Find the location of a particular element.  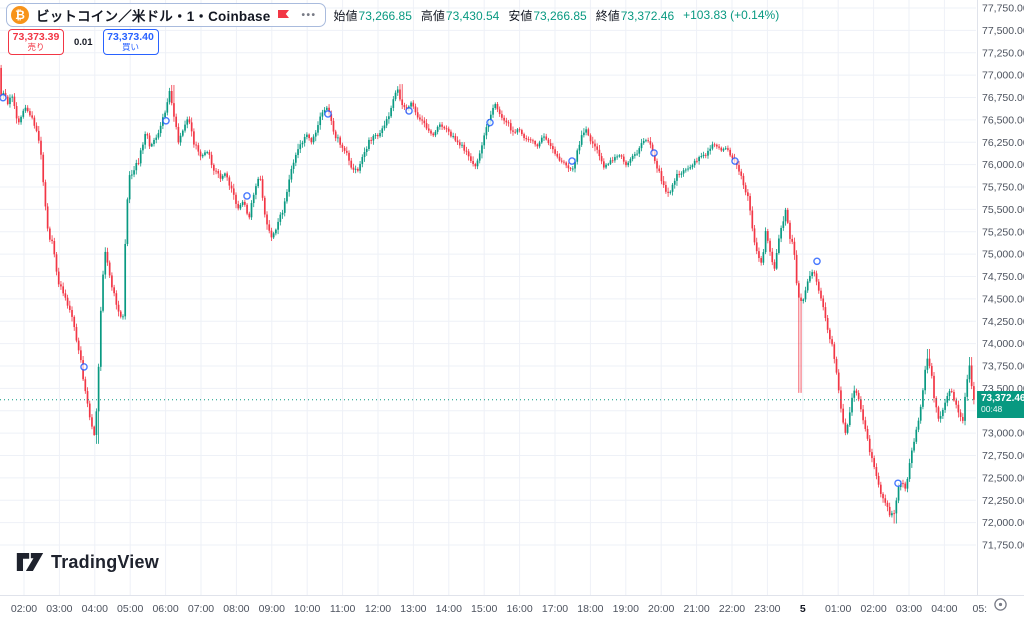

price-axis-label: 74,000.00 is located at coordinates (1003, 344).